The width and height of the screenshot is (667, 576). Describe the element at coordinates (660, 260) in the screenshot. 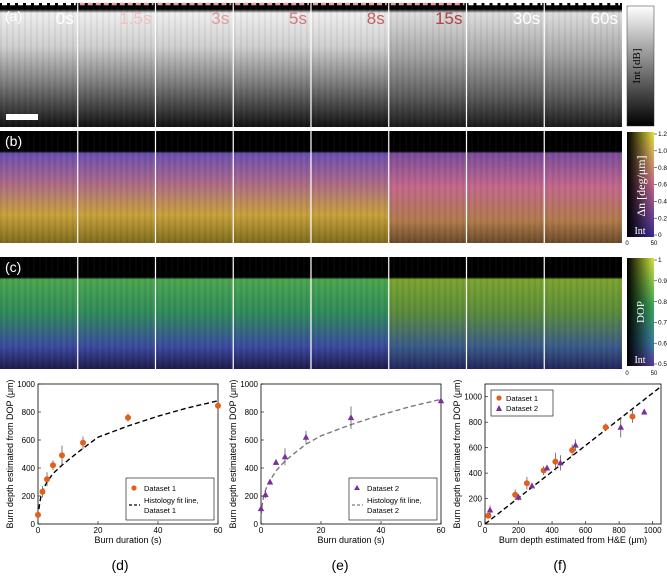

I see `colorbar-tick-label: 1` at that location.